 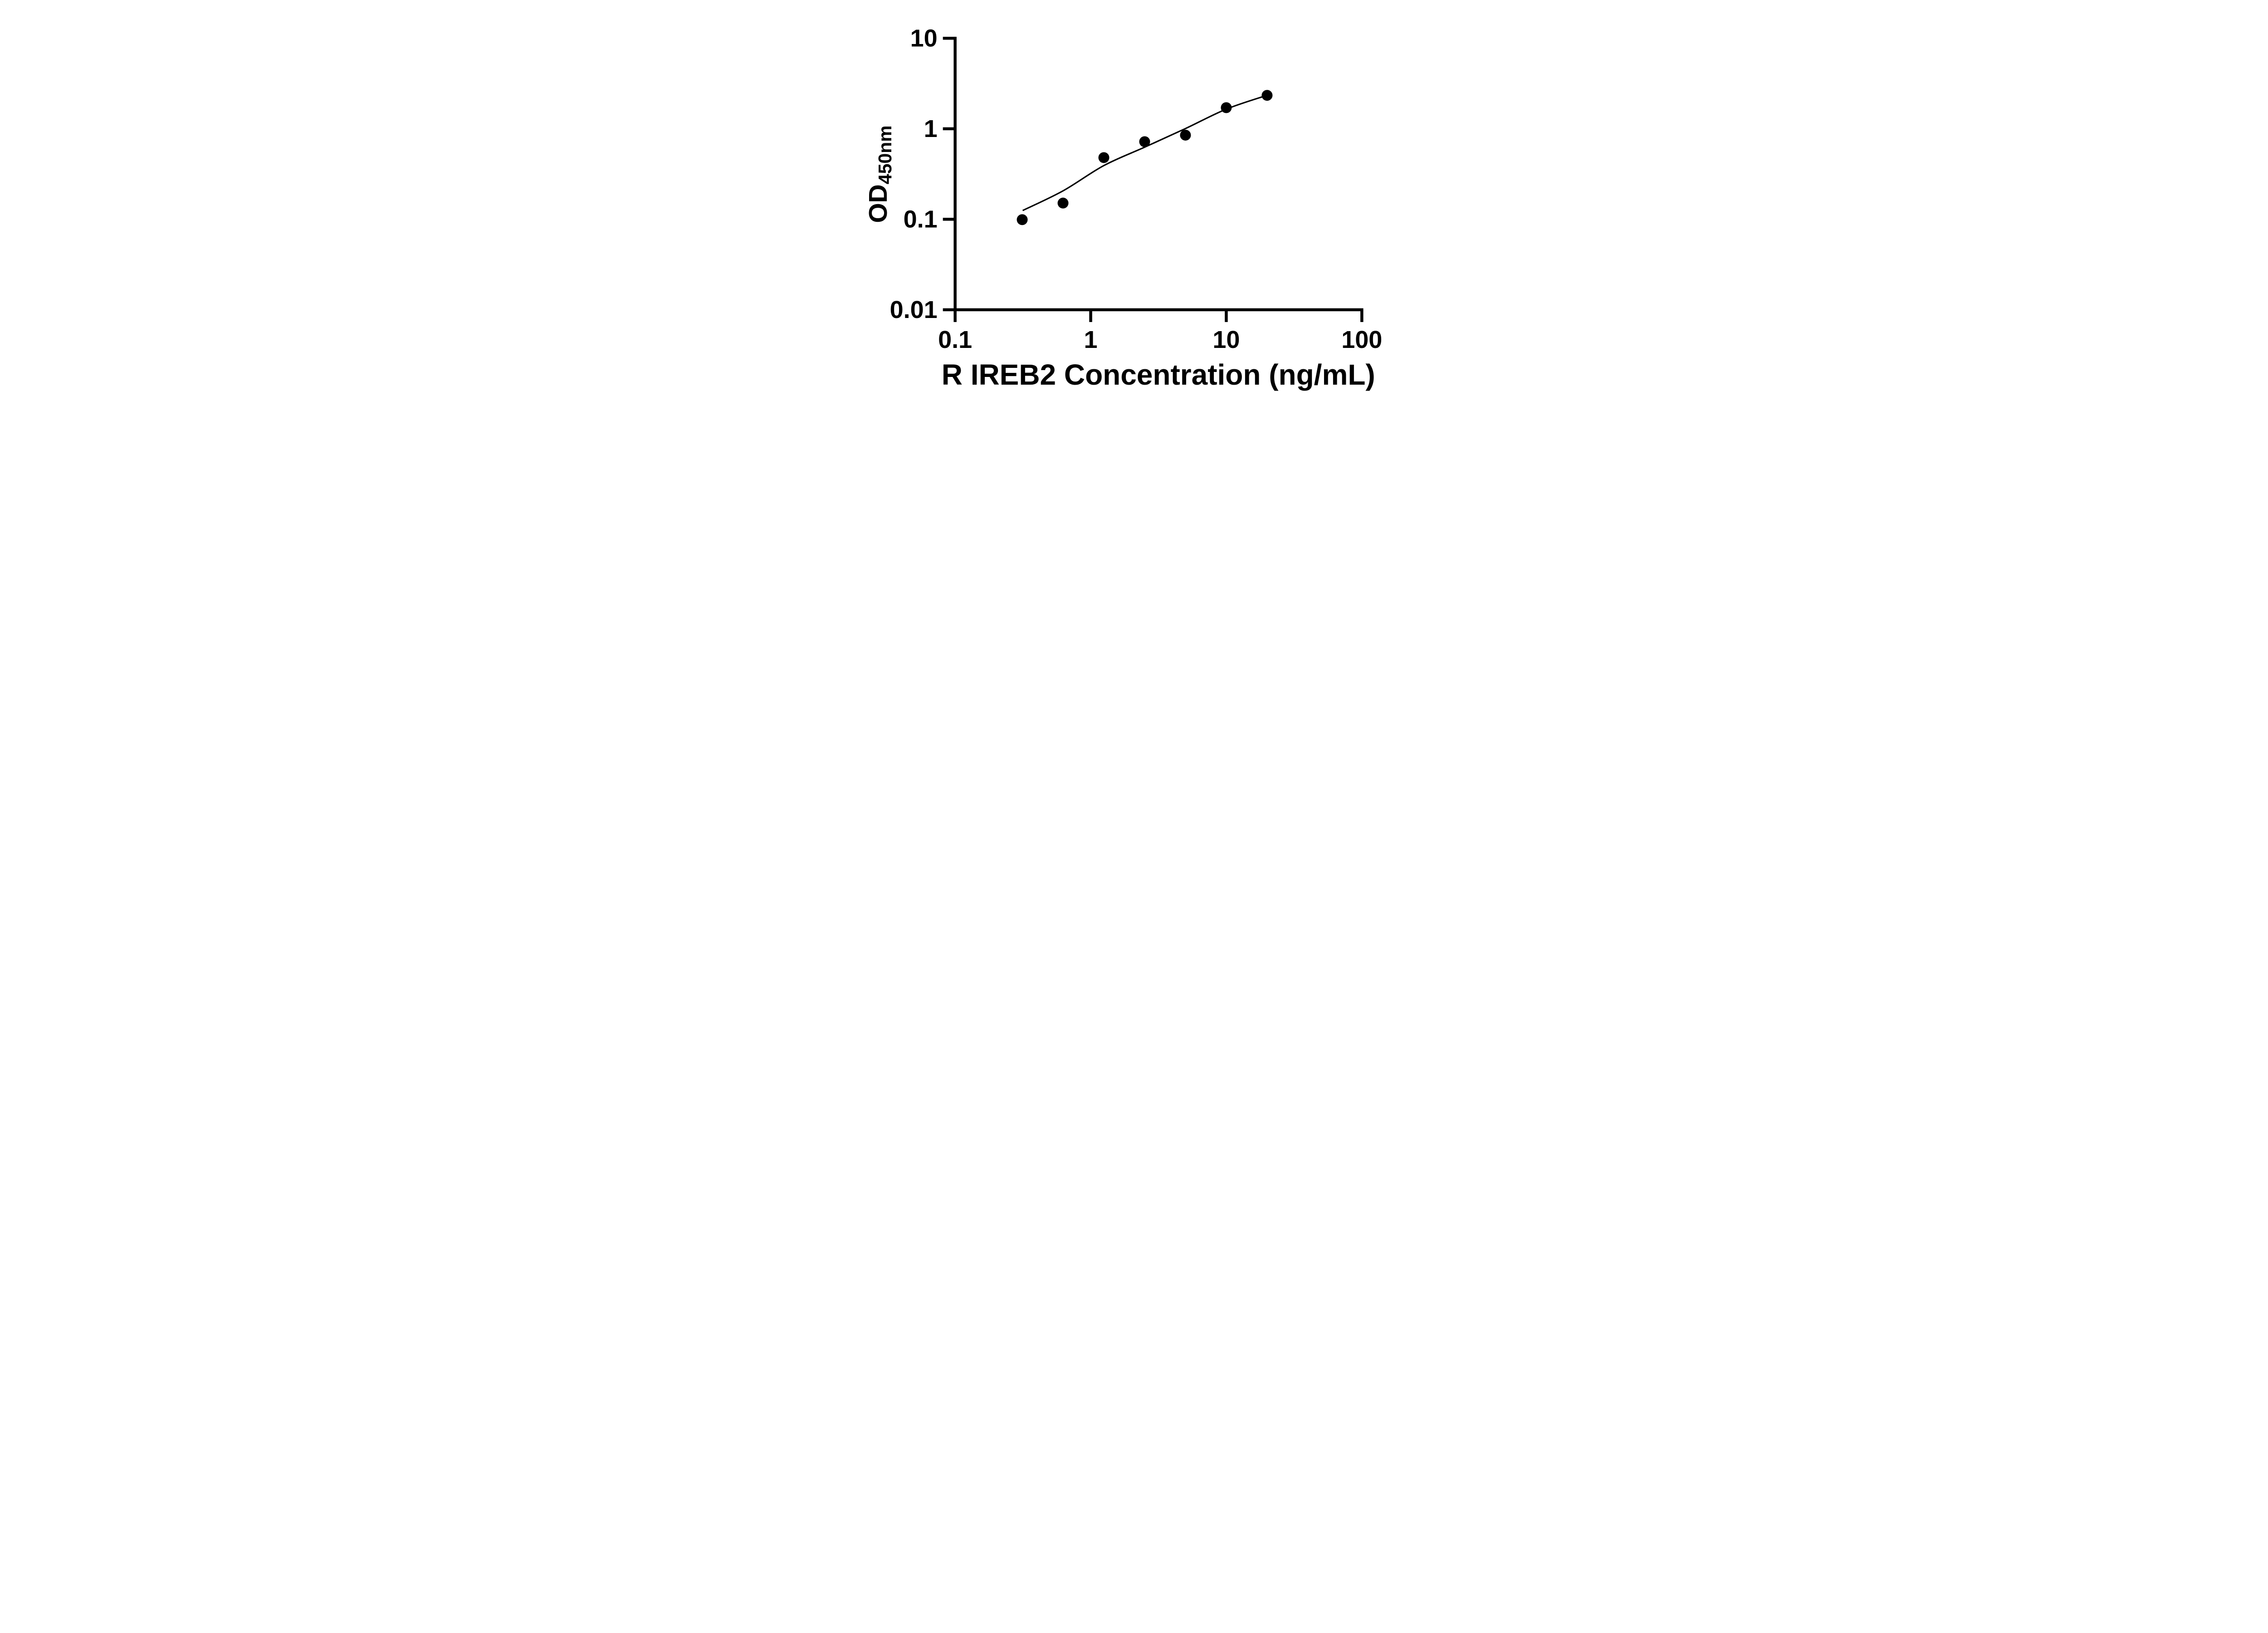 I want to click on fit-curve-path, so click(x=1144, y=152).